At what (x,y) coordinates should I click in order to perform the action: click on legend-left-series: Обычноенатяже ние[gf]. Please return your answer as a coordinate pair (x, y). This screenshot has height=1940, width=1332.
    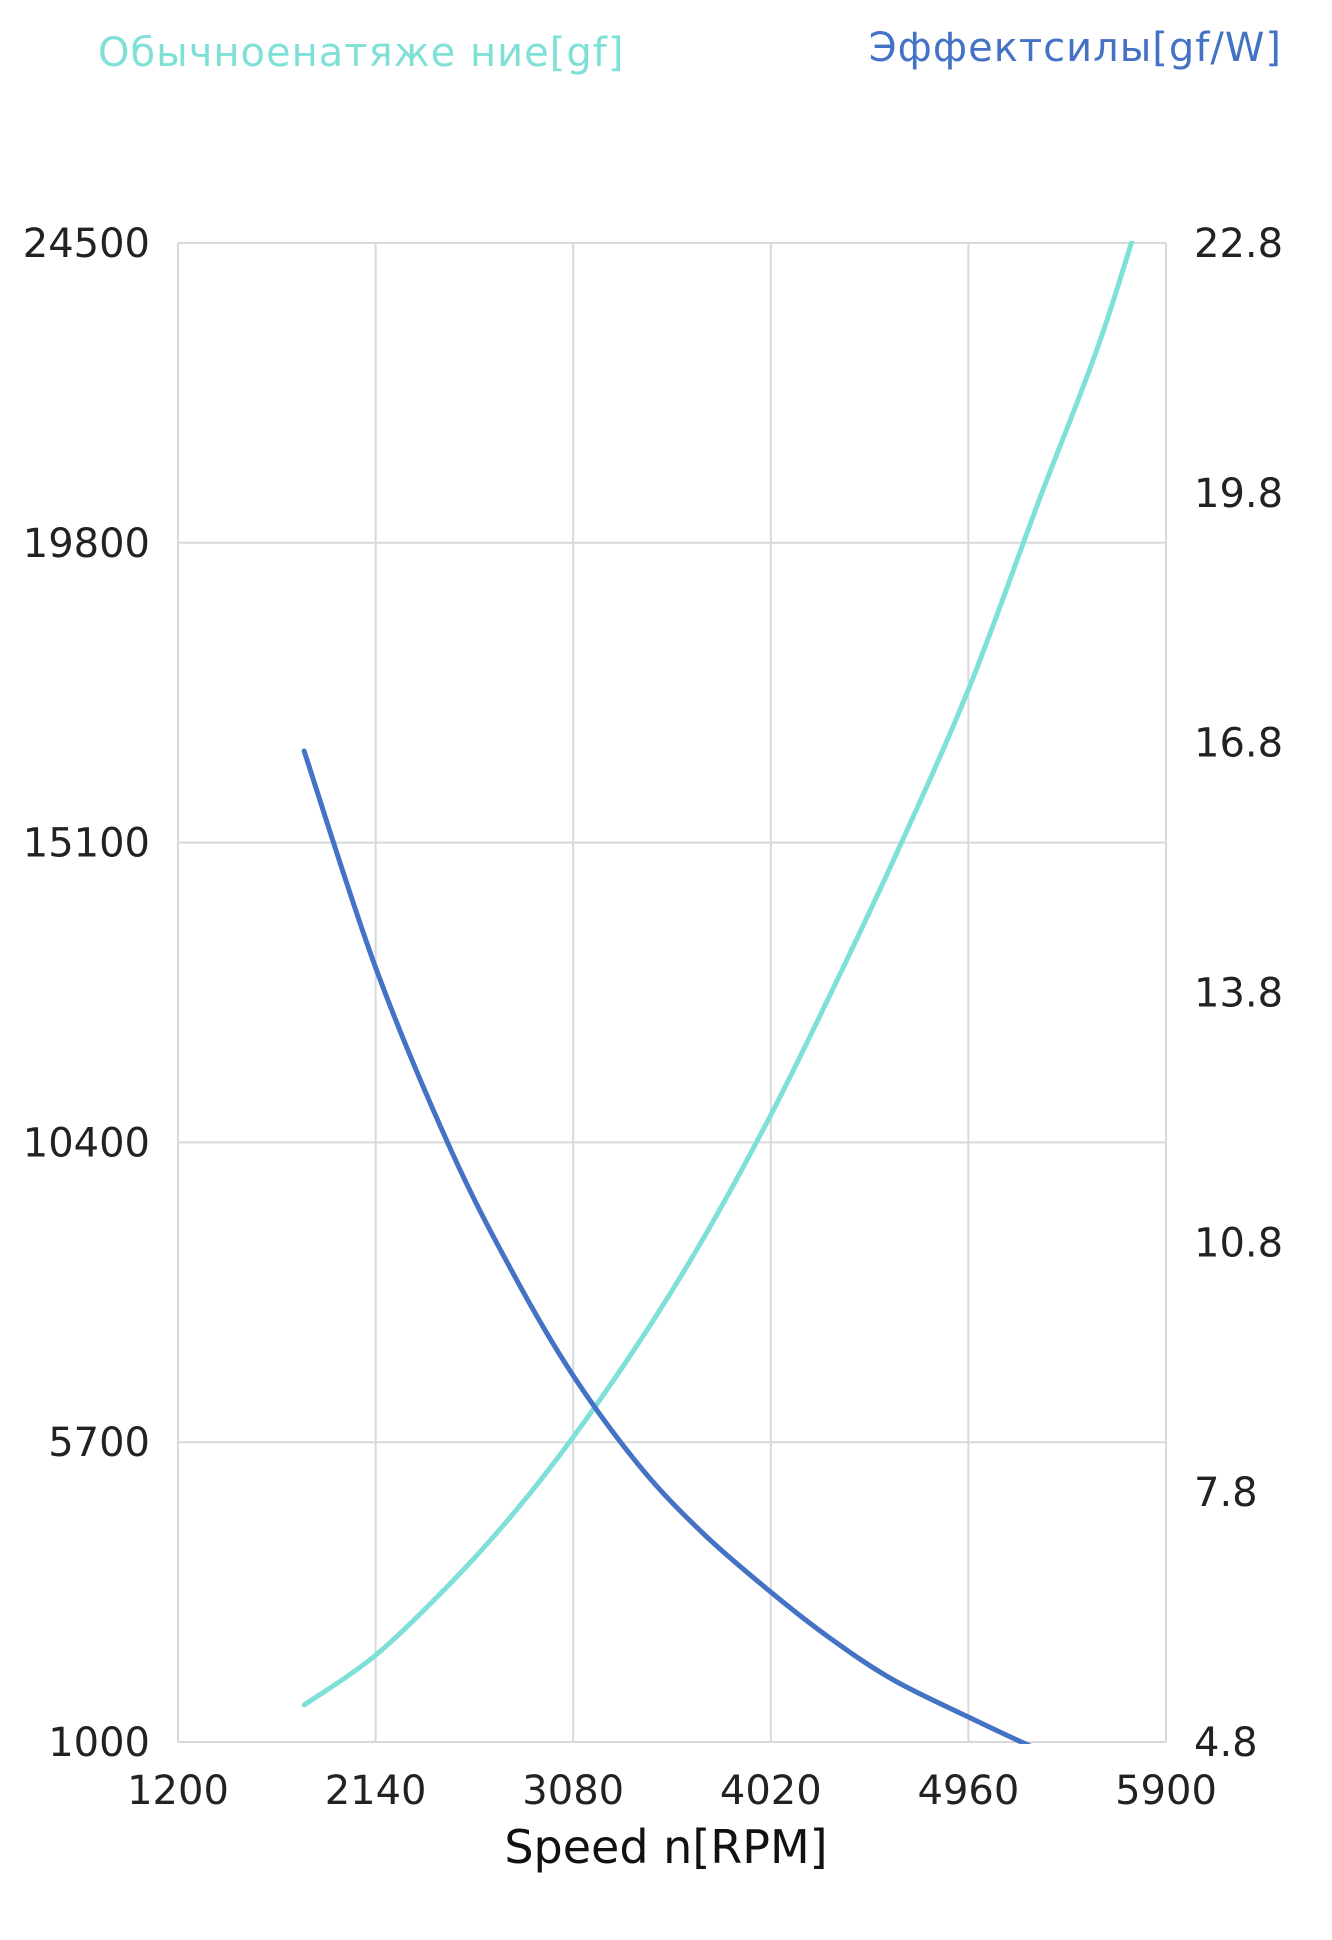
    Looking at the image, I should click on (361, 53).